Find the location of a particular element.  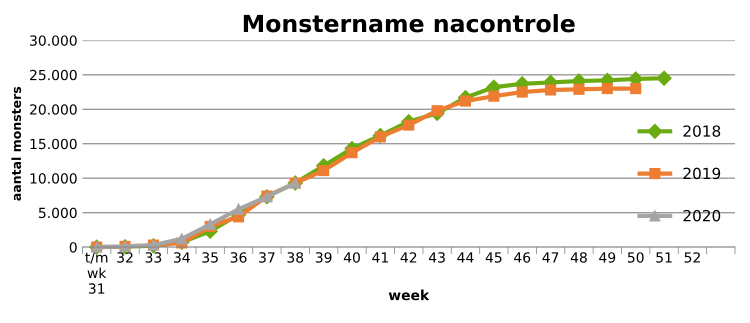

x-tick-label: 41 is located at coordinates (380, 257).